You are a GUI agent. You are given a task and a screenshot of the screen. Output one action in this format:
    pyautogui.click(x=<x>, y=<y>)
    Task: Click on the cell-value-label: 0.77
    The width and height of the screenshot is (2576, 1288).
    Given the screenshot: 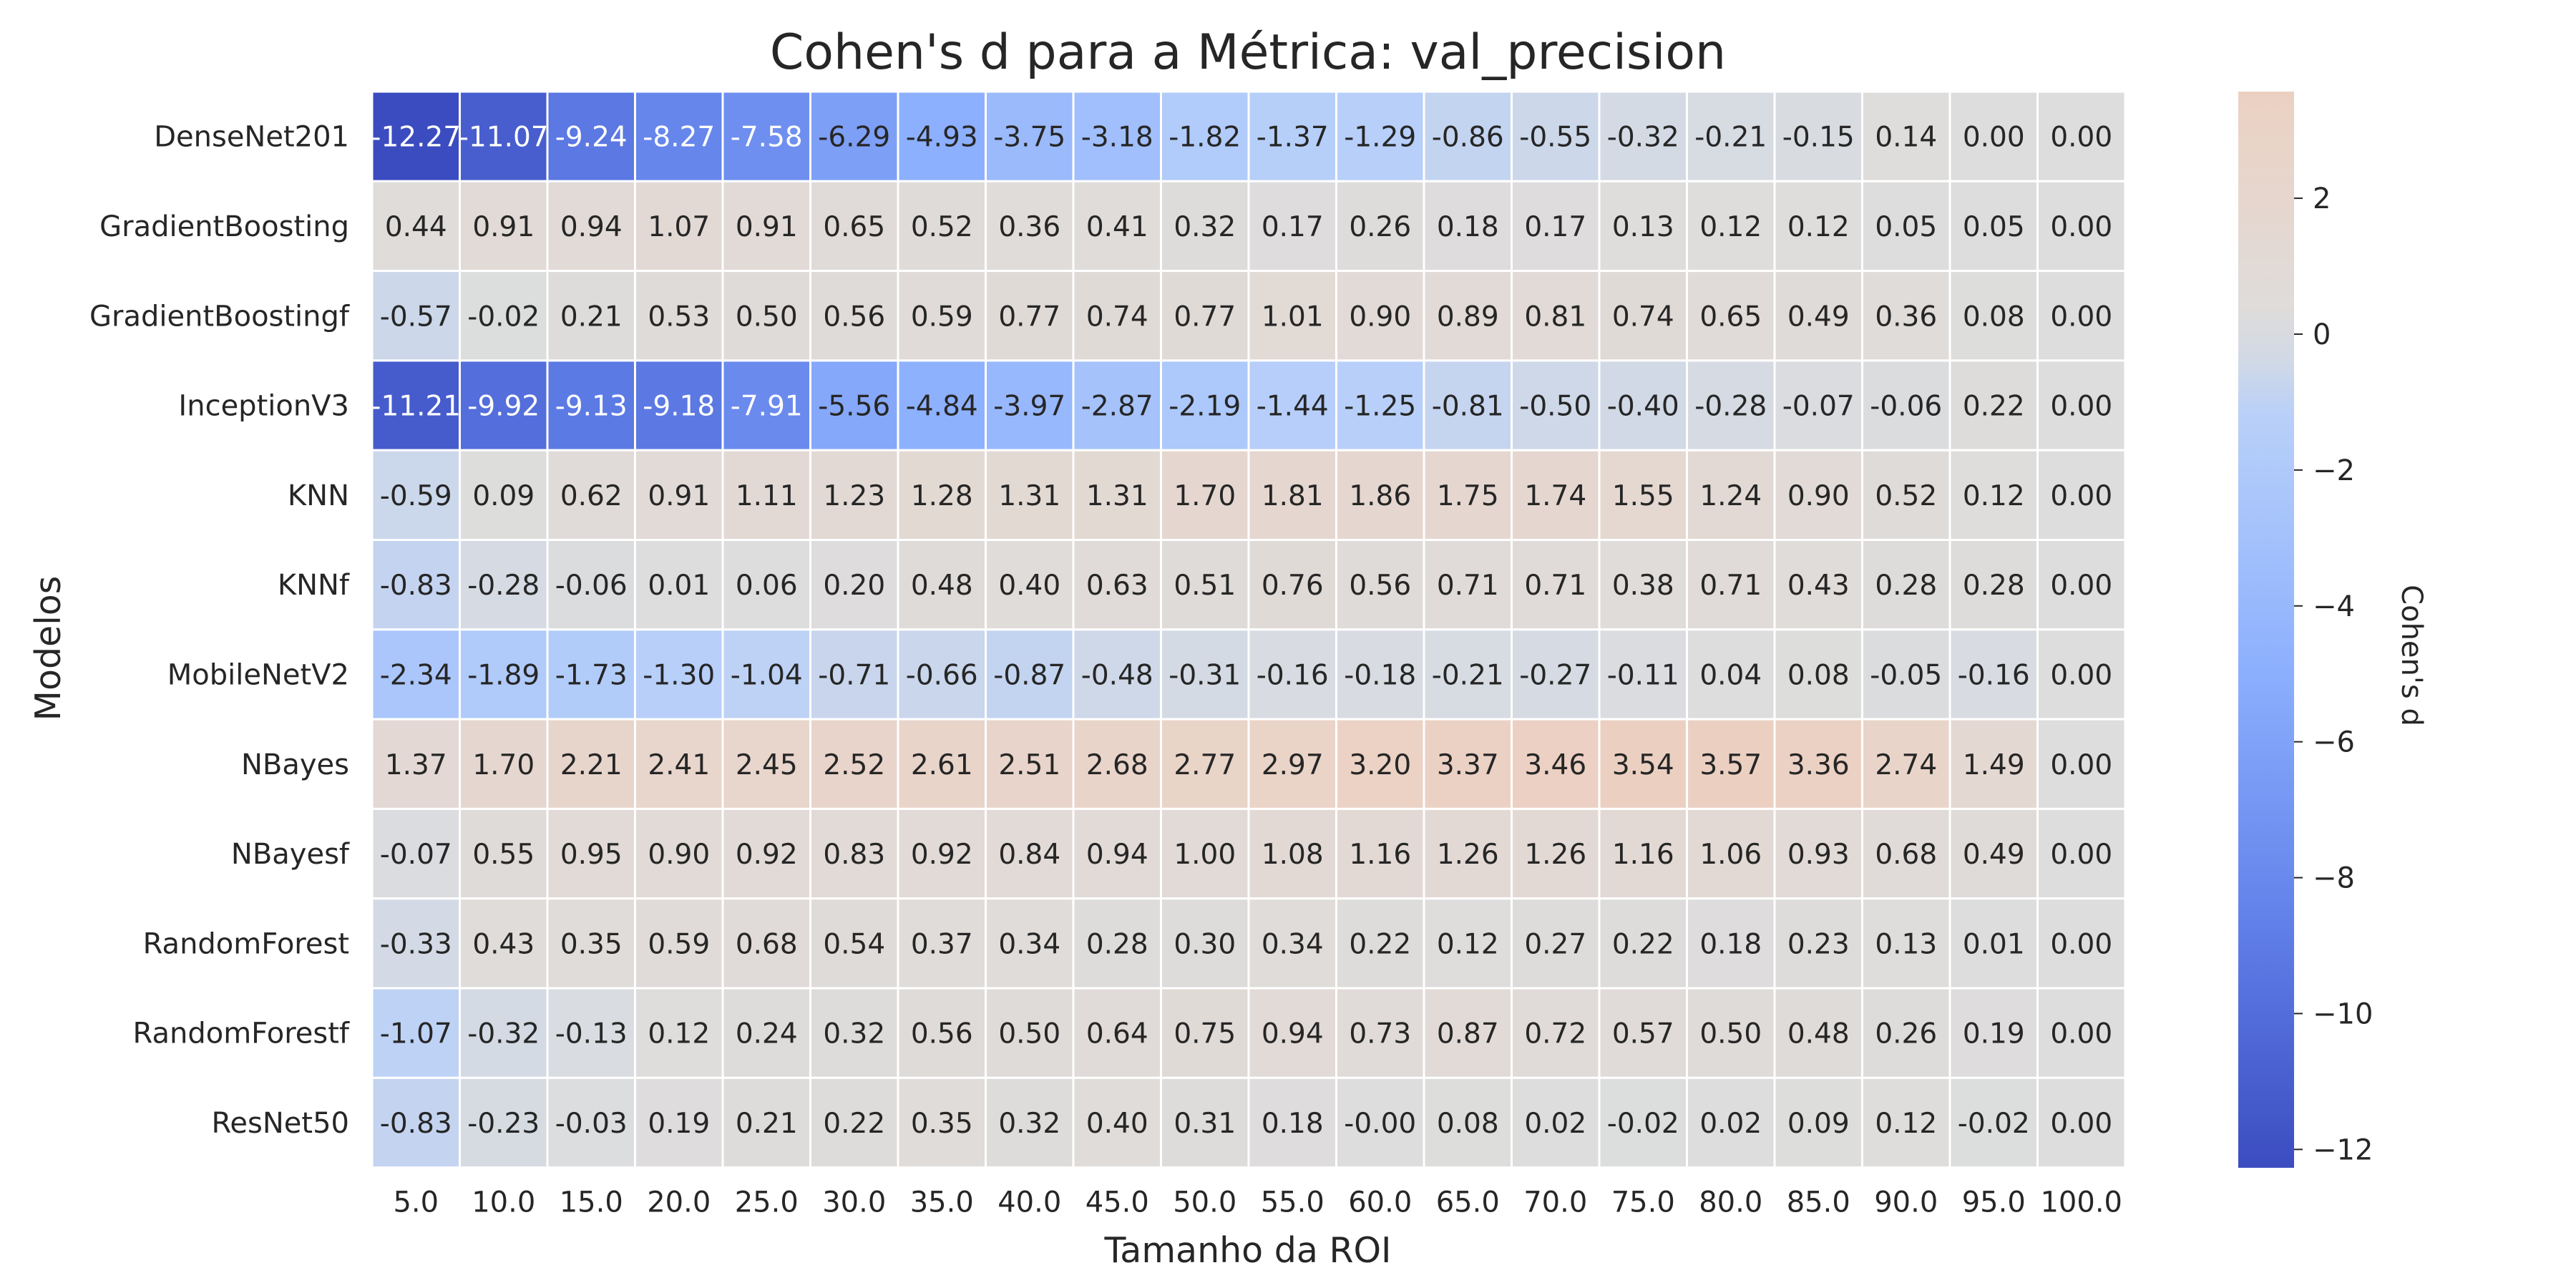 What is the action you would take?
    pyautogui.click(x=1205, y=317)
    